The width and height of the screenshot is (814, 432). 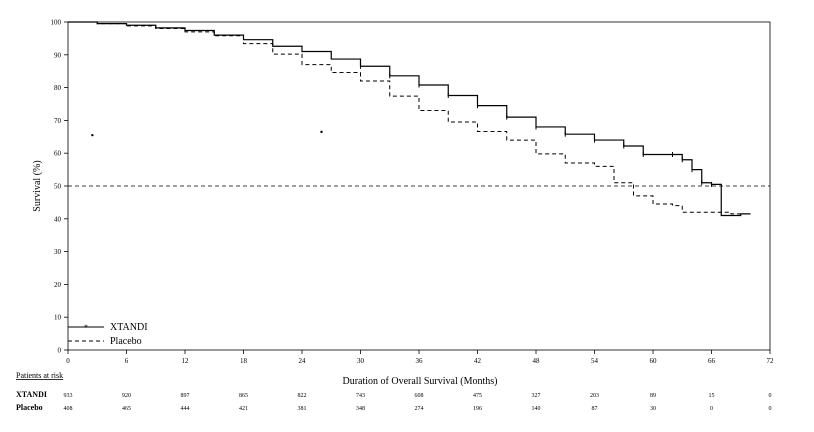 I want to click on risk-table: Patients at risk XTANDI Placebo, so click(x=39, y=391).